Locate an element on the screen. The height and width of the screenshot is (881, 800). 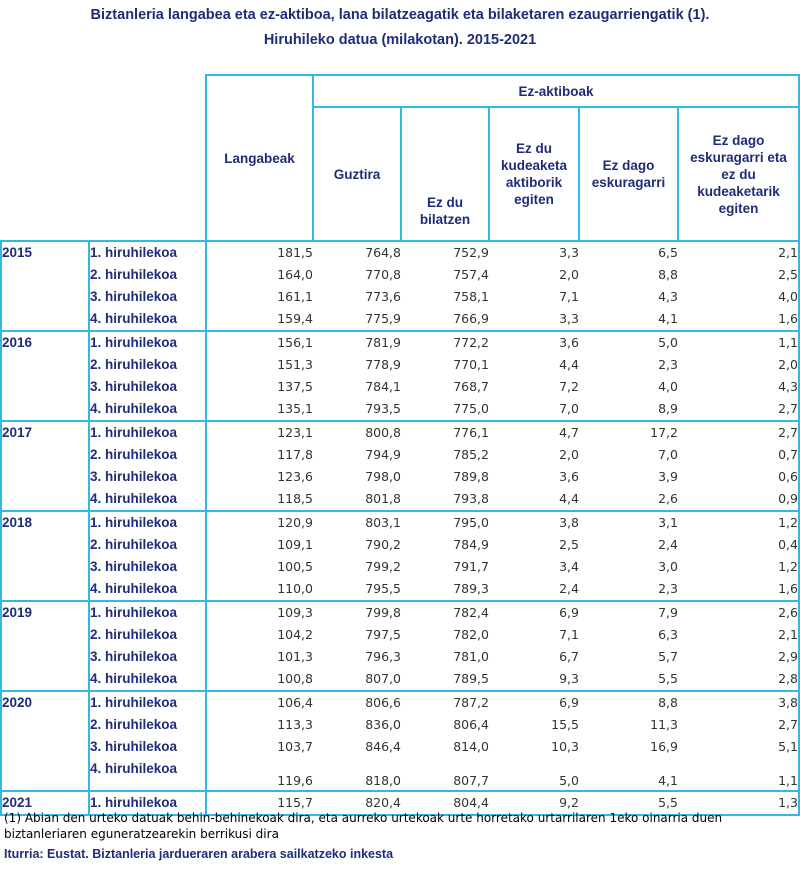
value-cell: 16,9 is located at coordinates (664, 746).